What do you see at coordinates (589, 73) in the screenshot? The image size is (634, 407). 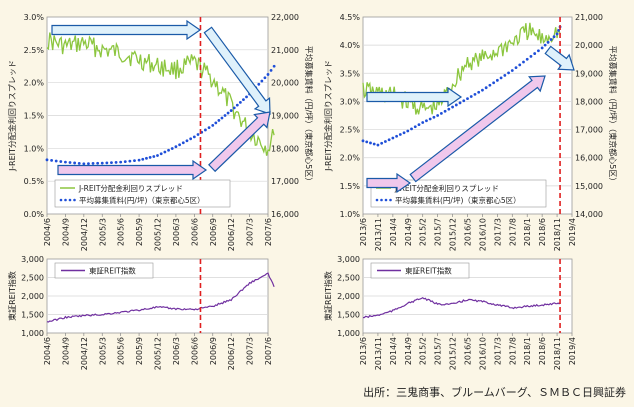 I see `y-right-tick-label: 19,000` at bounding box center [589, 73].